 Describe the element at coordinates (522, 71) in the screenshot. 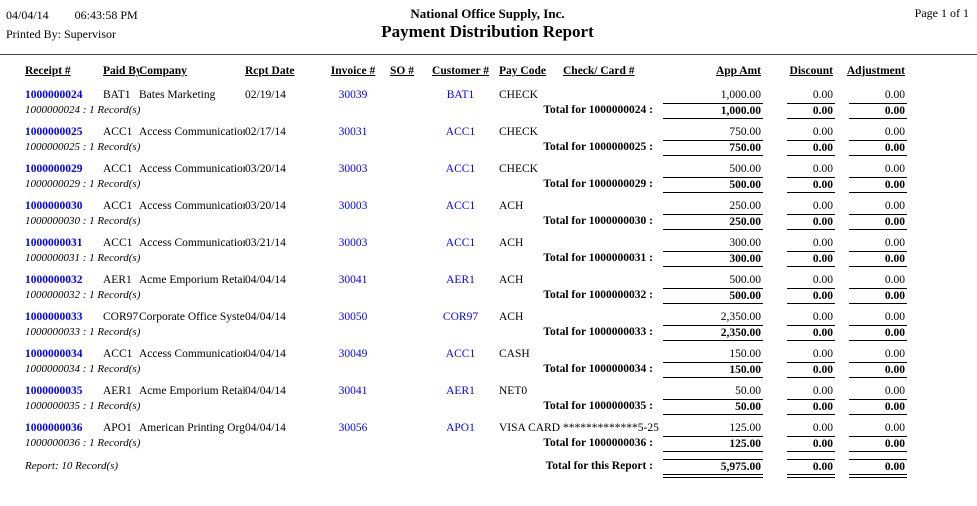

I see `col-header-pay-code: Pay Code` at that location.